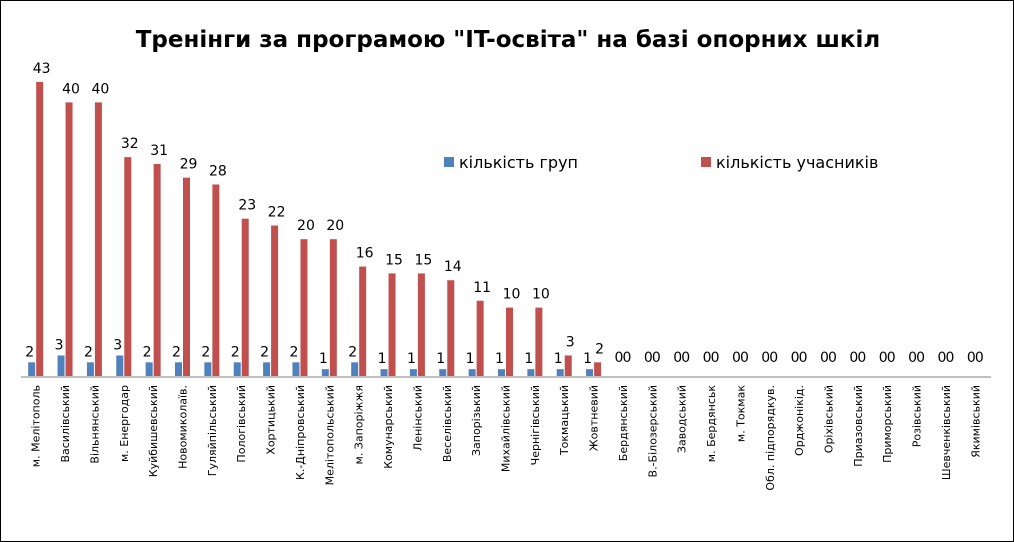  What do you see at coordinates (832, 358) in the screenshot?
I see `data-label-participants-28: 0` at bounding box center [832, 358].